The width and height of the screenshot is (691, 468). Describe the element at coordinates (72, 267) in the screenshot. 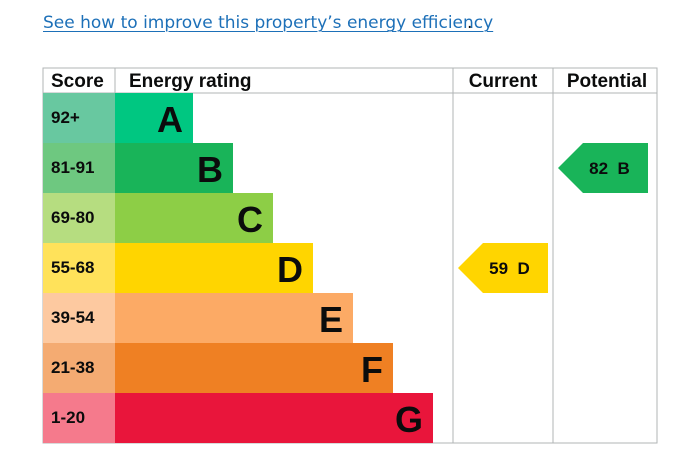

I see `score-label-d: 55-68` at that location.